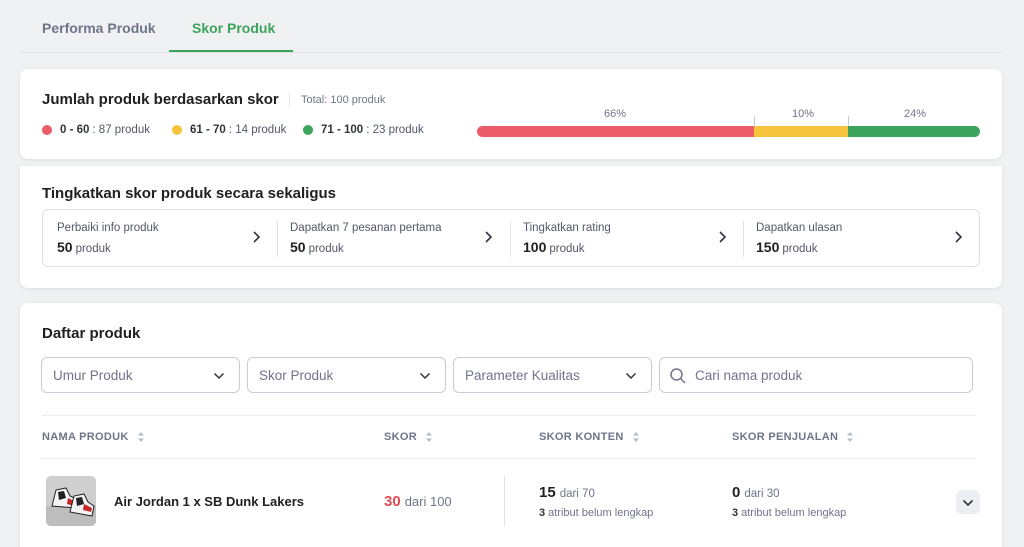 Image resolution: width=1024 pixels, height=547 pixels. What do you see at coordinates (749, 375) in the screenshot?
I see `search-placeholder: Cari nama produk` at bounding box center [749, 375].